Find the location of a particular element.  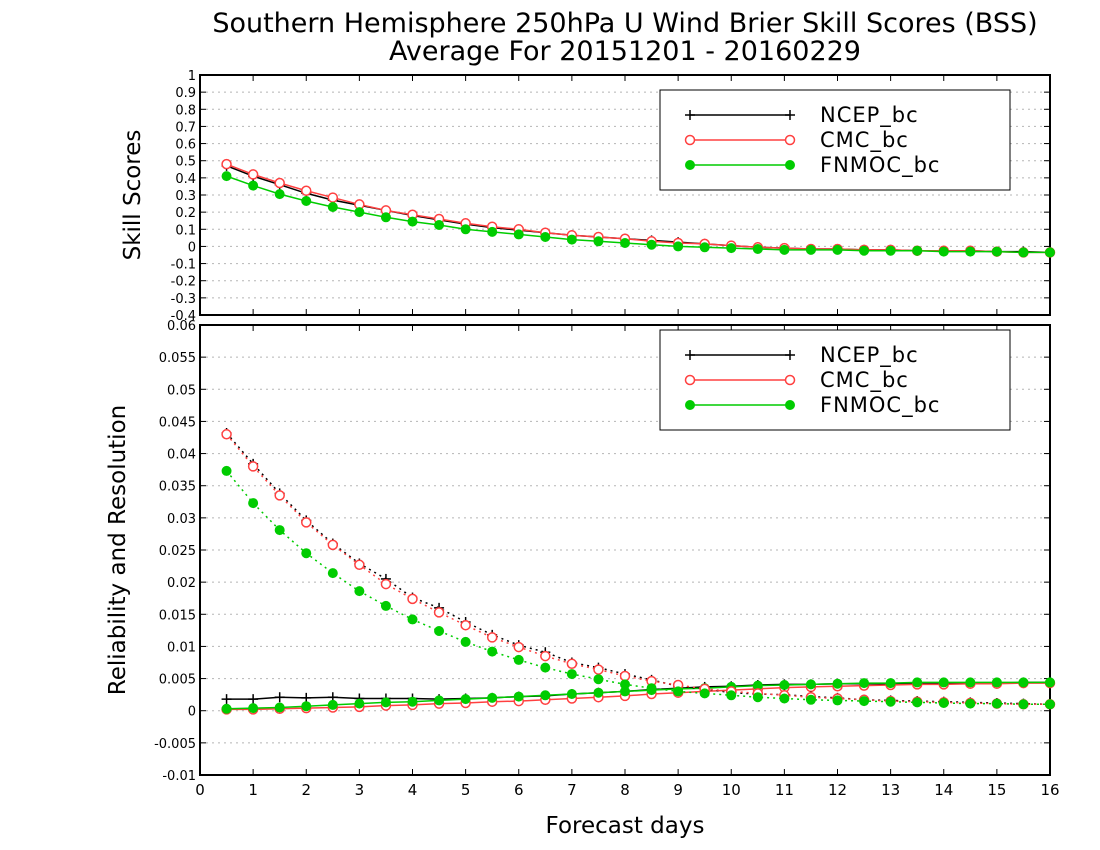

y-tick-label: 0.9 is located at coordinates (185, 93).